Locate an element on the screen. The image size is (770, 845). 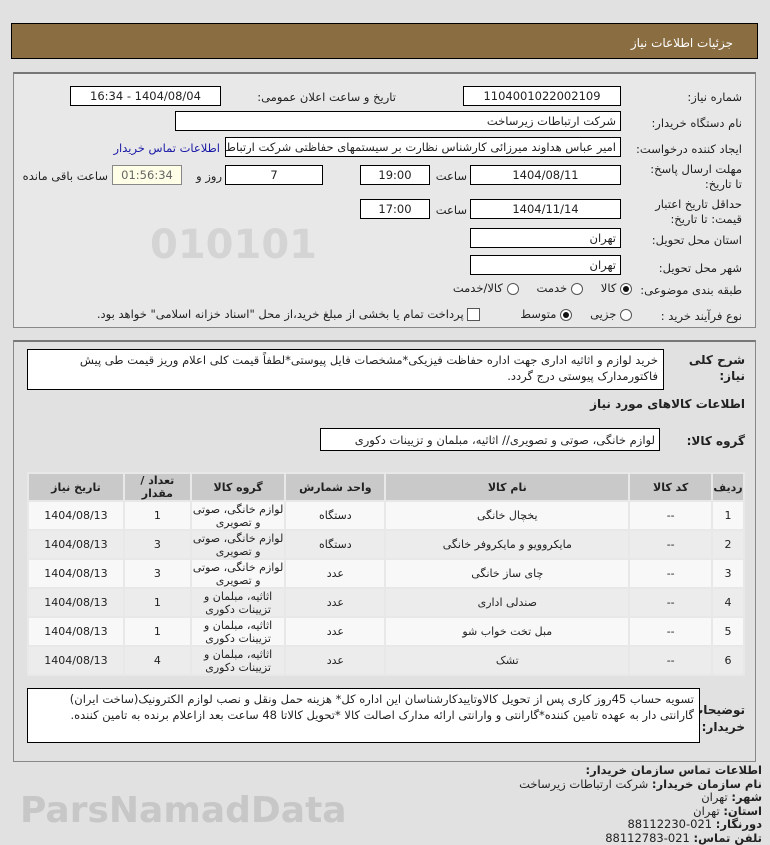
table-cell: چای ساز خانگی is located at coordinates (507, 573).